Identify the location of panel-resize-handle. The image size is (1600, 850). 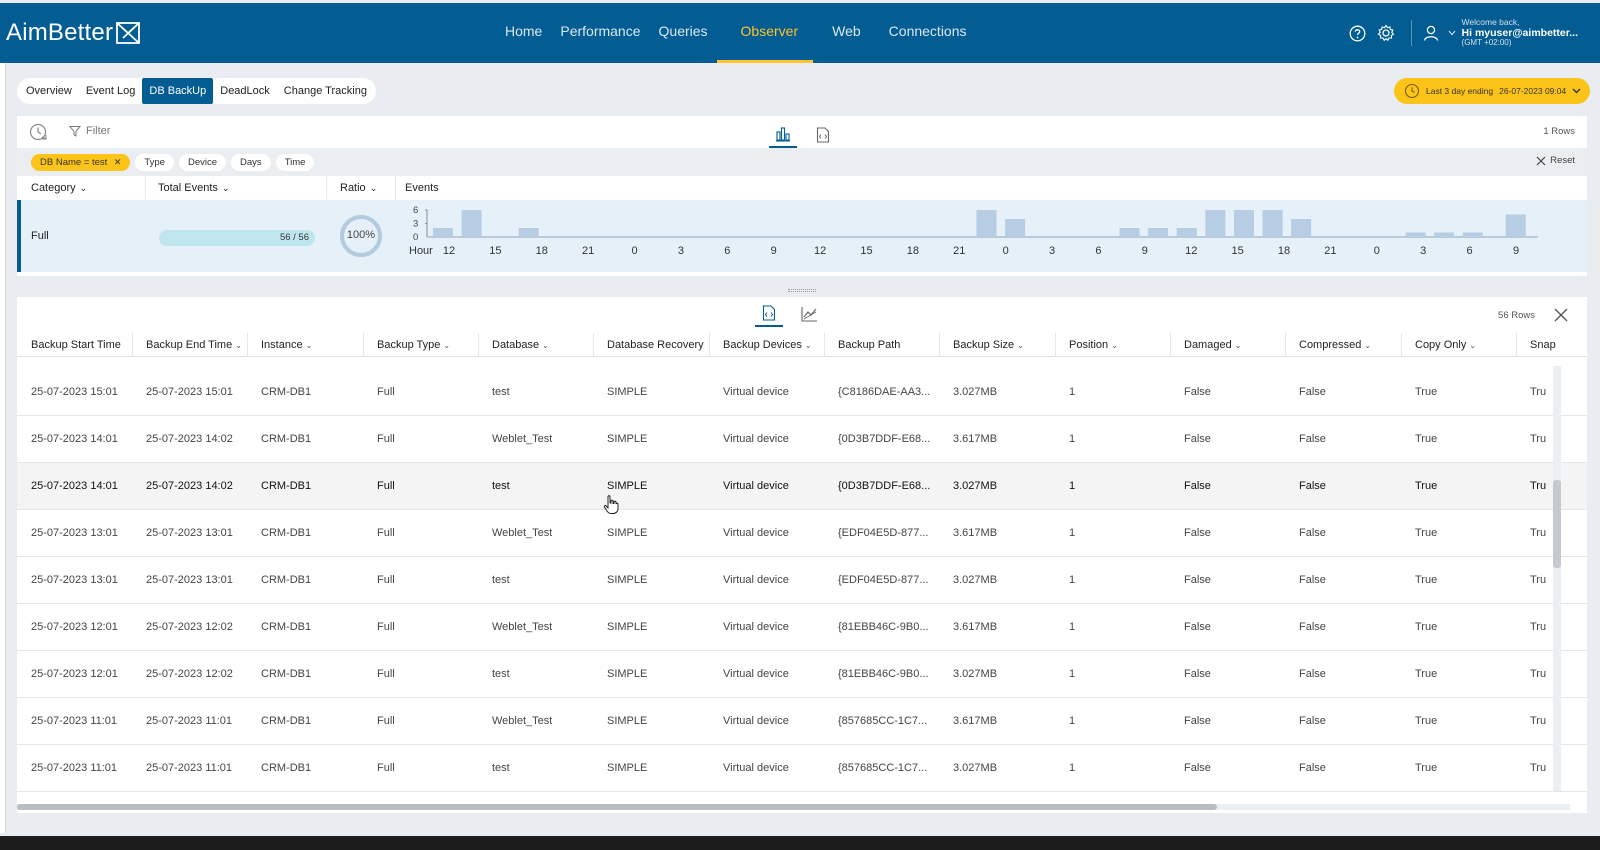
(802, 290).